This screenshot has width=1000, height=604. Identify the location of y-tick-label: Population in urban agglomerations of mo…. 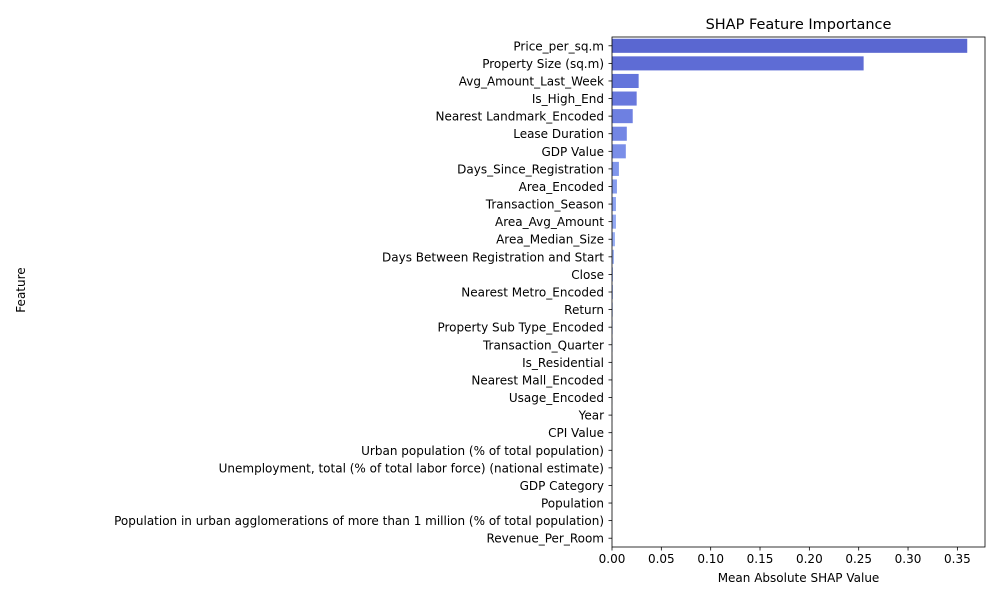
(359, 521).